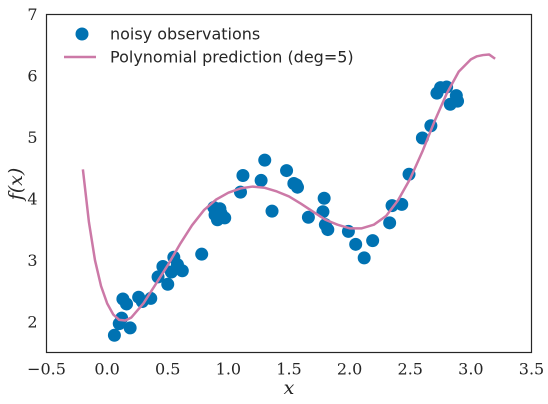  I want to click on x-axis-label: x, so click(289, 388).